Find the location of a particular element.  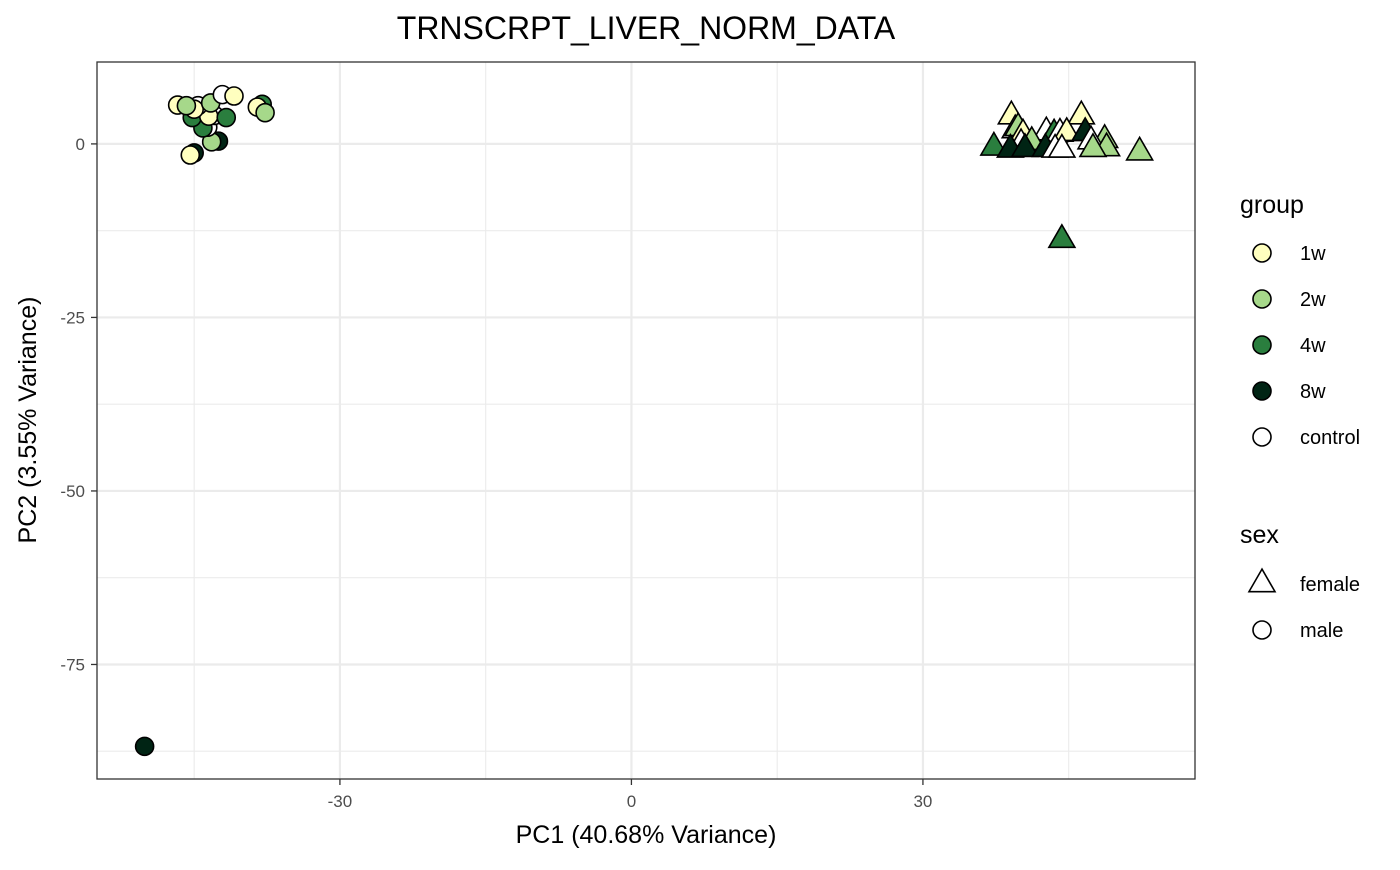

legend: group 1w 2w 4w 8w control sex female male is located at coordinates (1300, 416).